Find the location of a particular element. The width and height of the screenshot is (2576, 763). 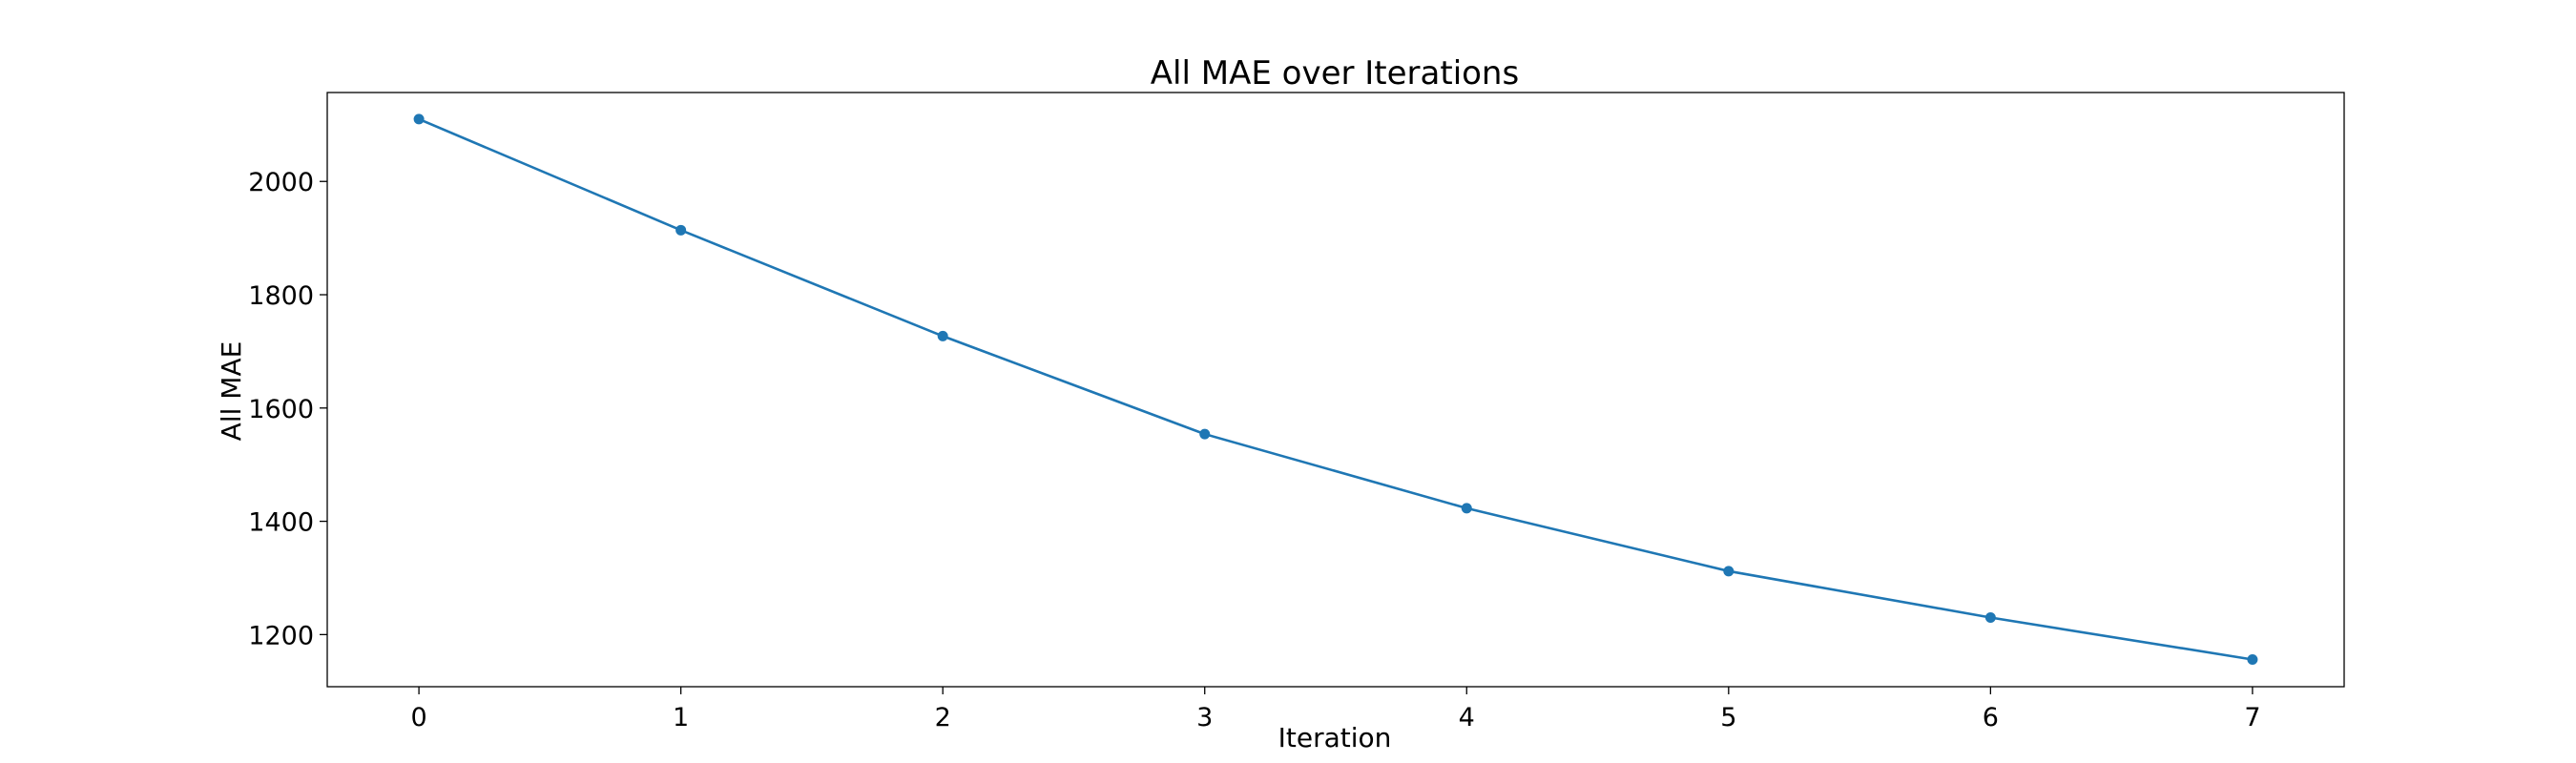

x-tick-label: 4 is located at coordinates (1467, 717).